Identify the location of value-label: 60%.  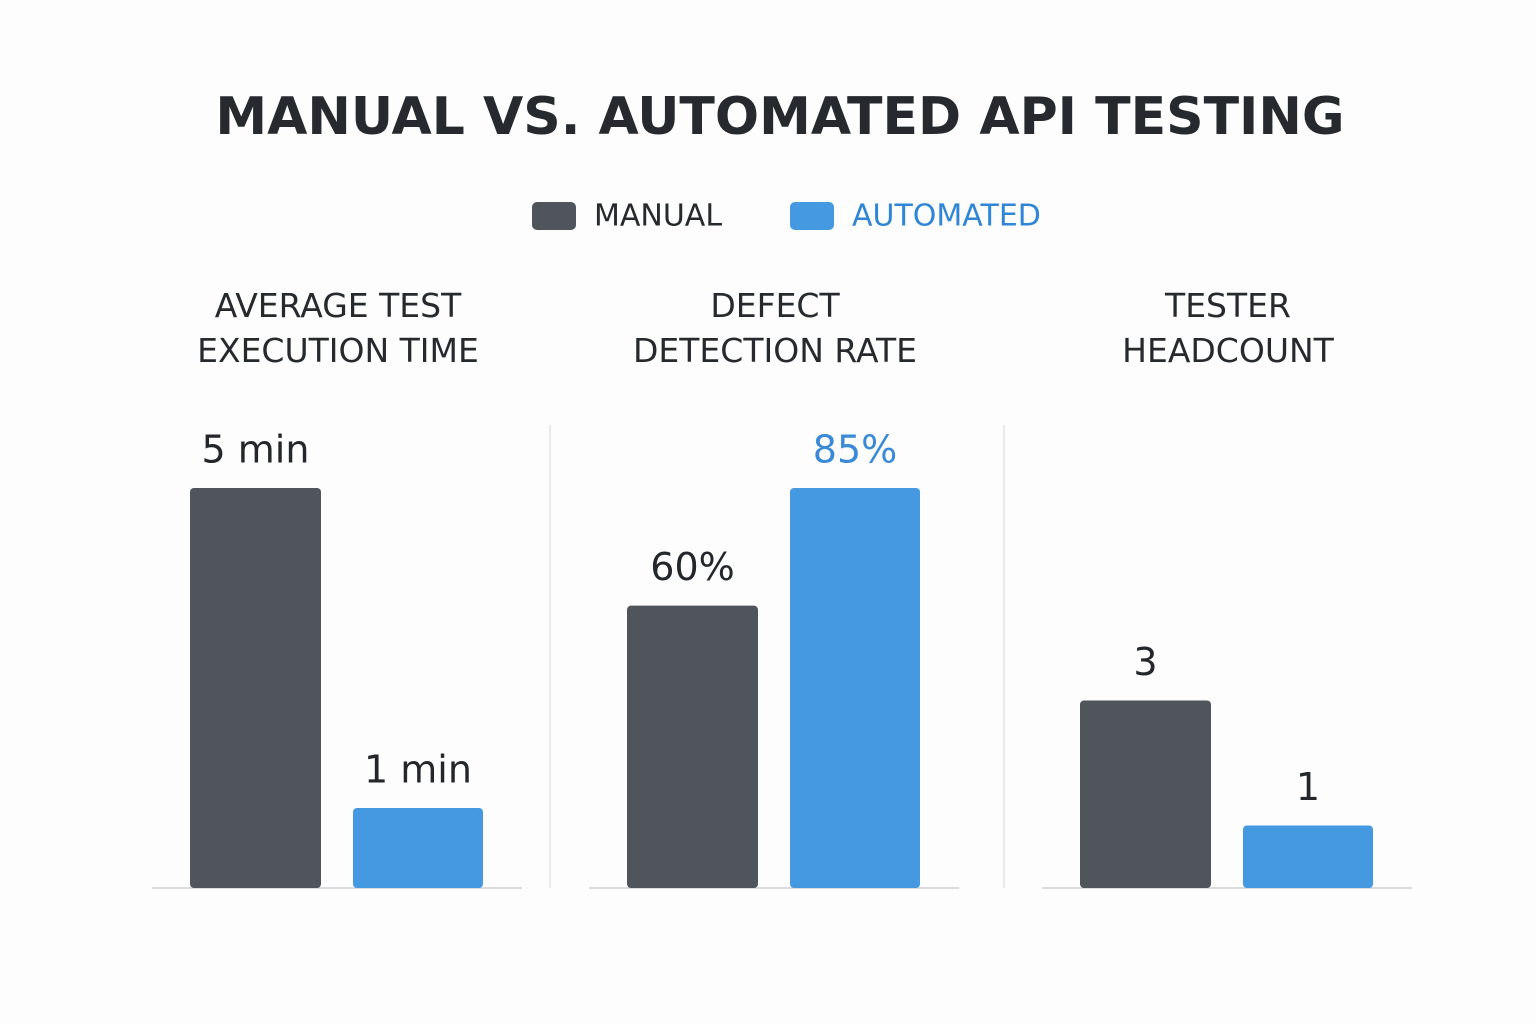
(692, 567).